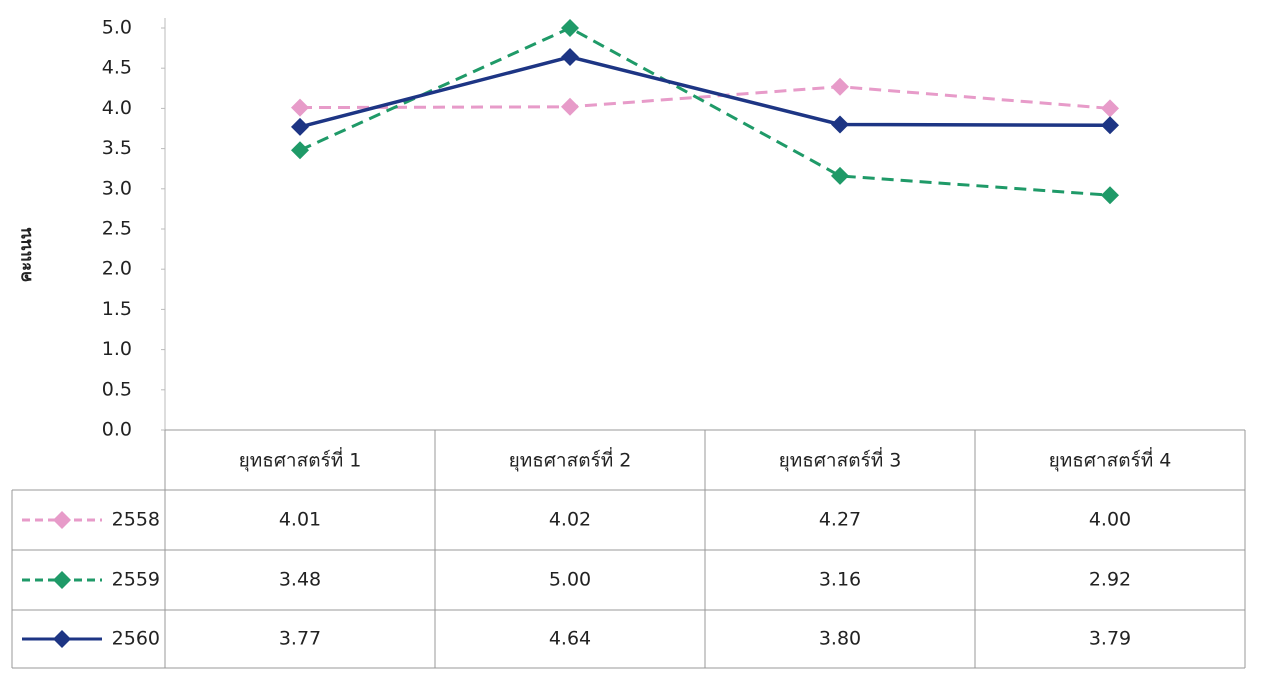 The image size is (1263, 675). What do you see at coordinates (840, 580) in the screenshot?
I see `value-label: 3.16` at bounding box center [840, 580].